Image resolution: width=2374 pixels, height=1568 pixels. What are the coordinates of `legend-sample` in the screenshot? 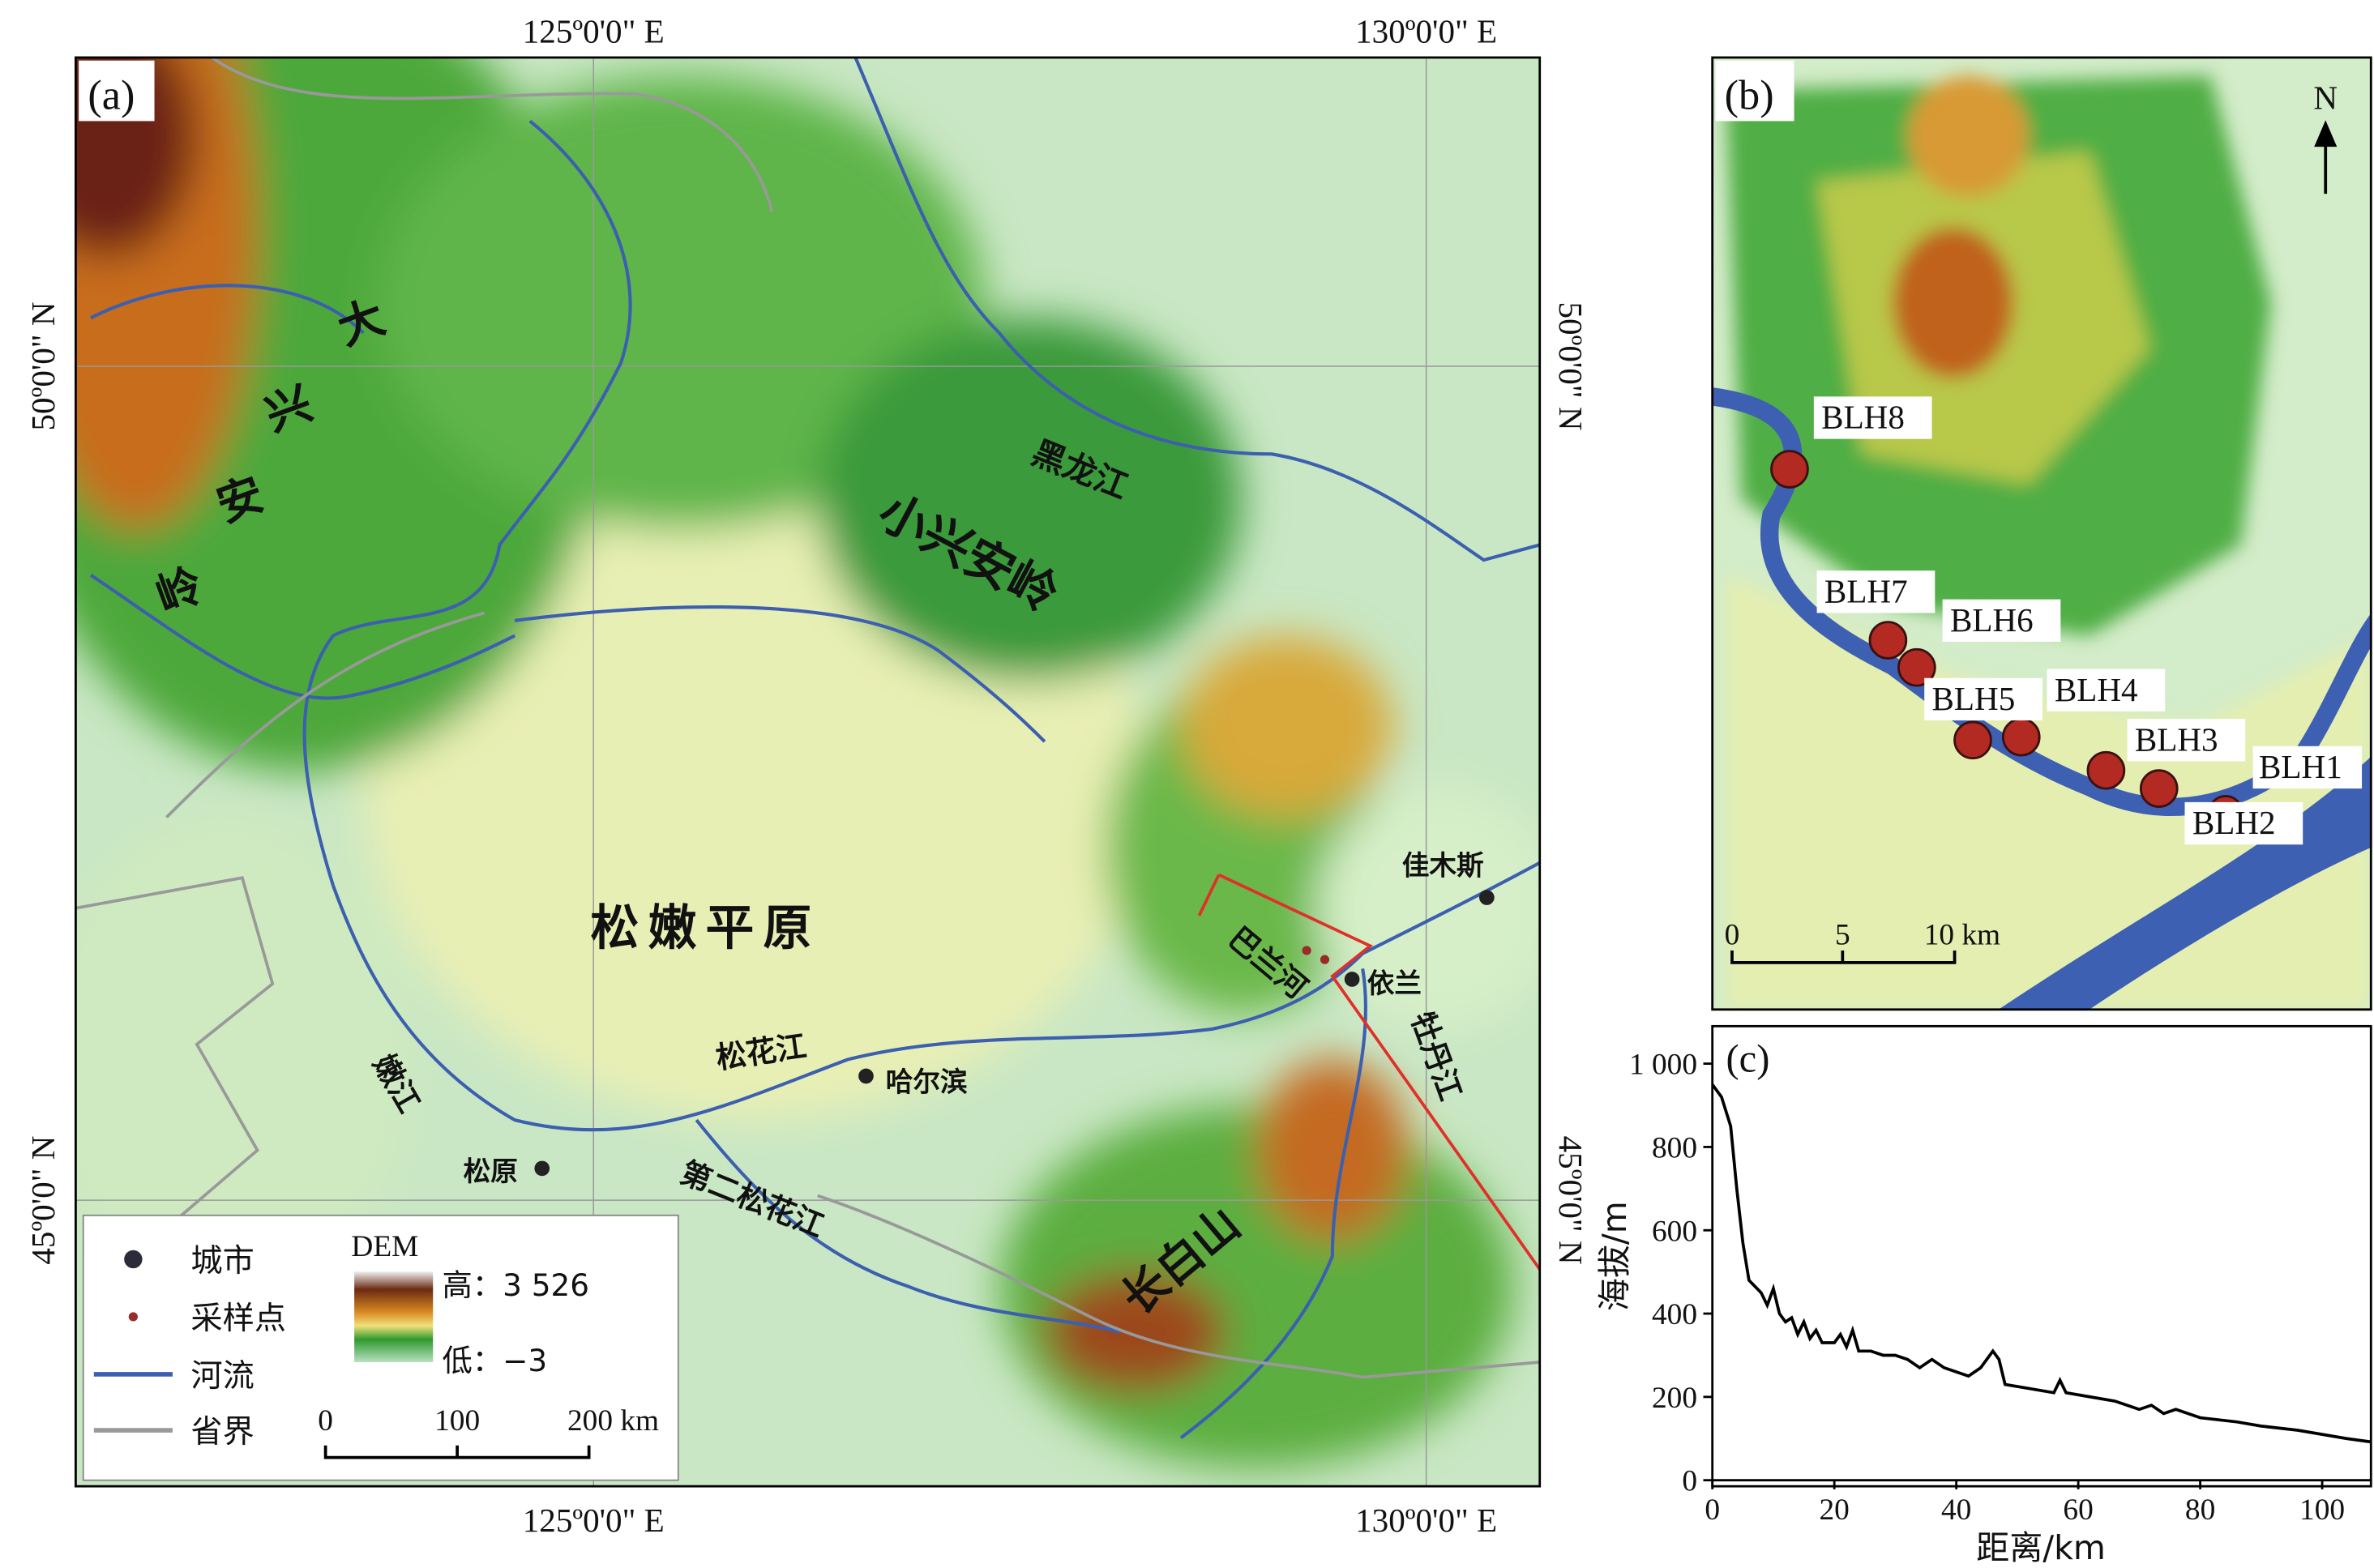 It's located at (133, 1317).